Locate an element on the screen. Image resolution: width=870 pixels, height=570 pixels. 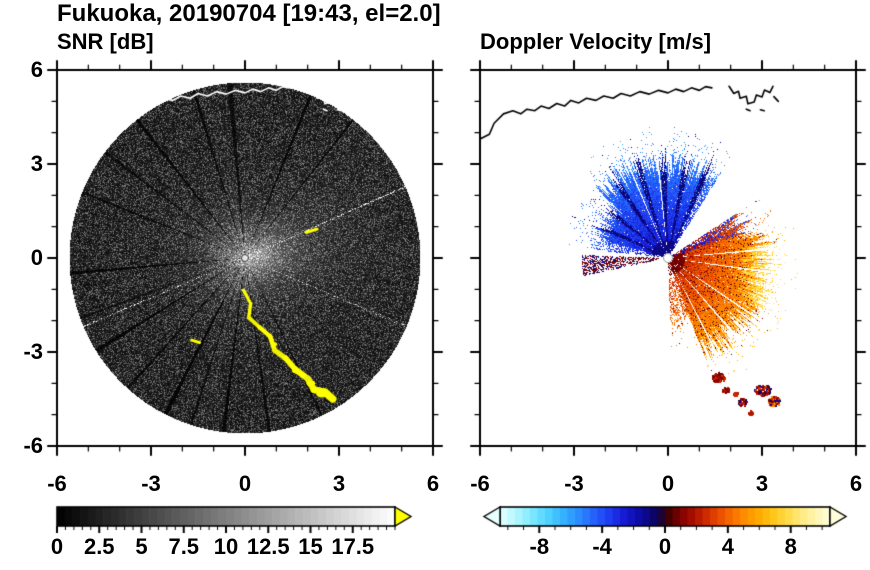
vel-x-tick-label: 0 is located at coordinates (668, 483).